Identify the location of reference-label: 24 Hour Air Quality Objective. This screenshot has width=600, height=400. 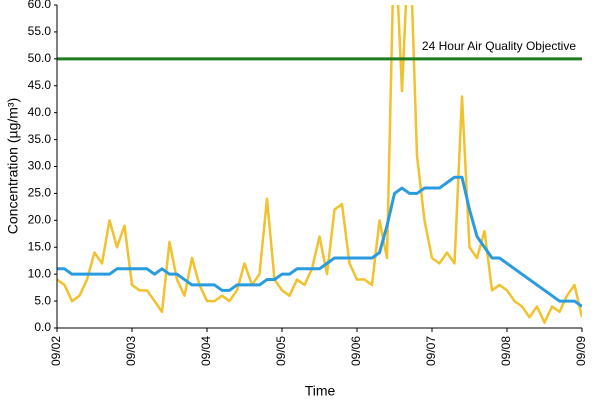
(499, 46).